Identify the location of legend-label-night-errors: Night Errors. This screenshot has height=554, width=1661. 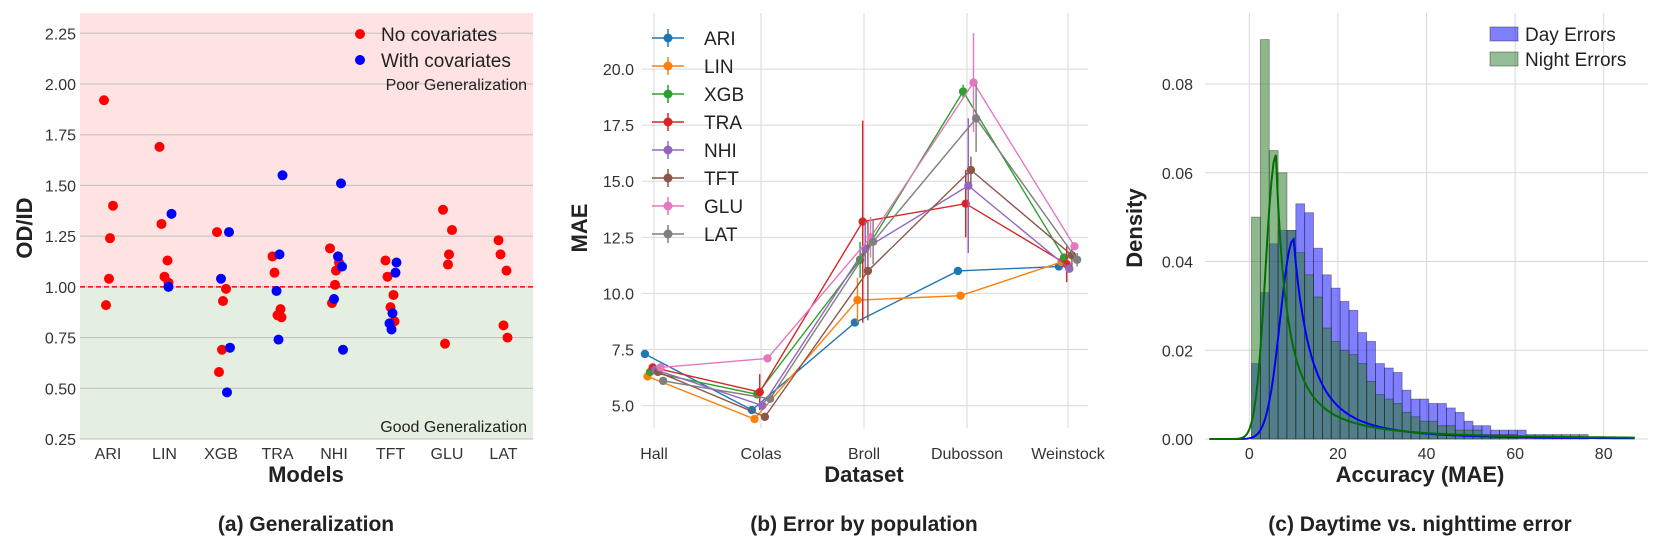
(1575, 60).